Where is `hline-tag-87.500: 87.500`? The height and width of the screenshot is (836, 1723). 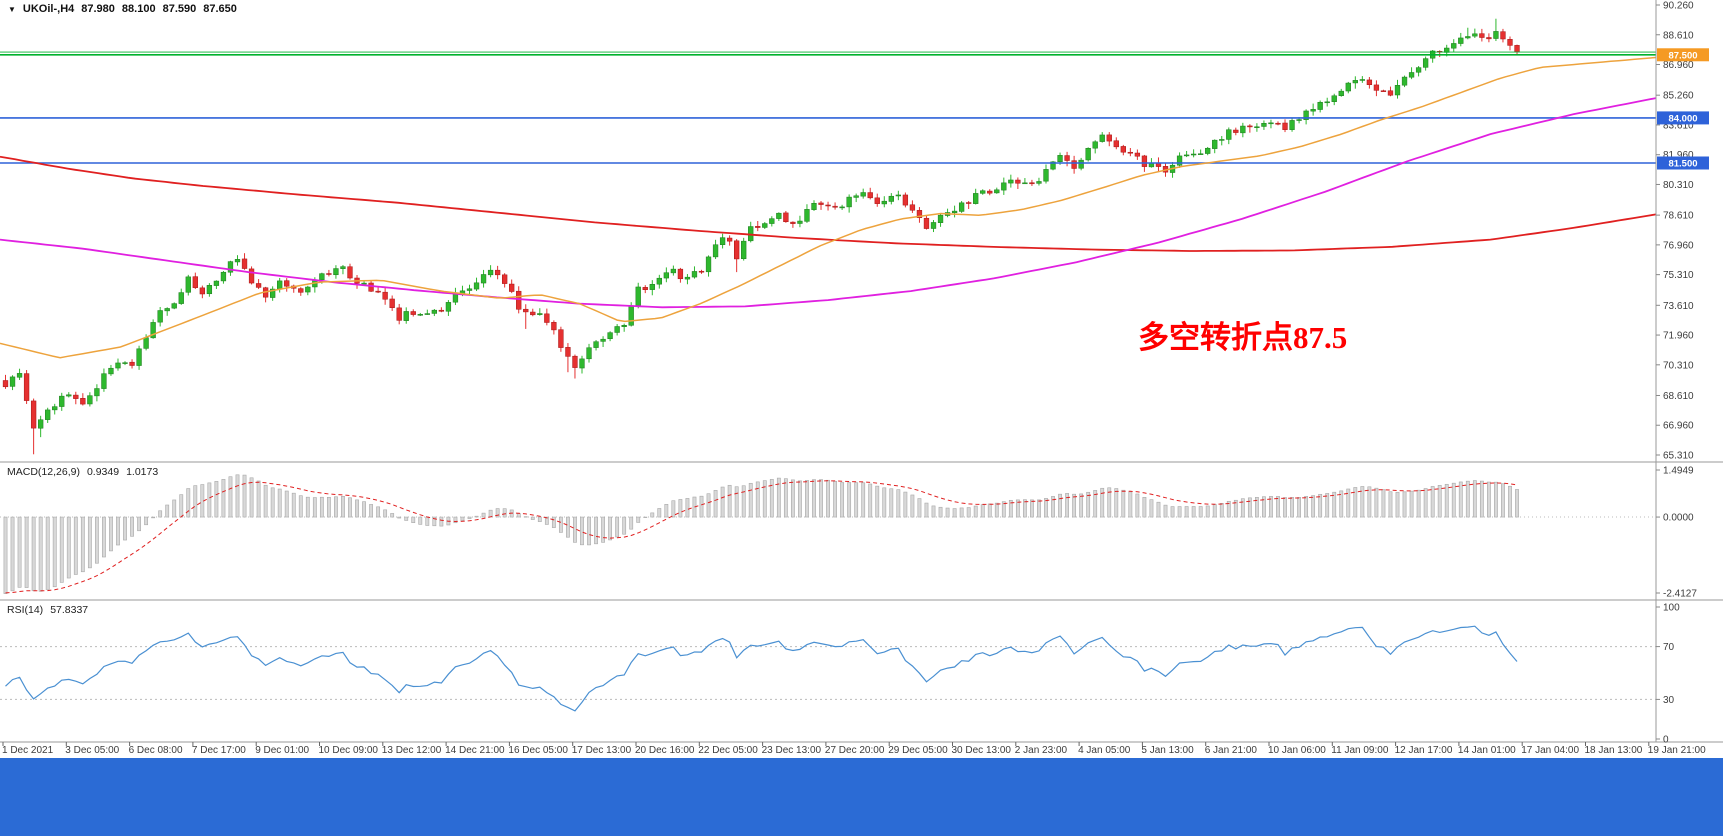 hline-tag-87.500: 87.500 is located at coordinates (1683, 55).